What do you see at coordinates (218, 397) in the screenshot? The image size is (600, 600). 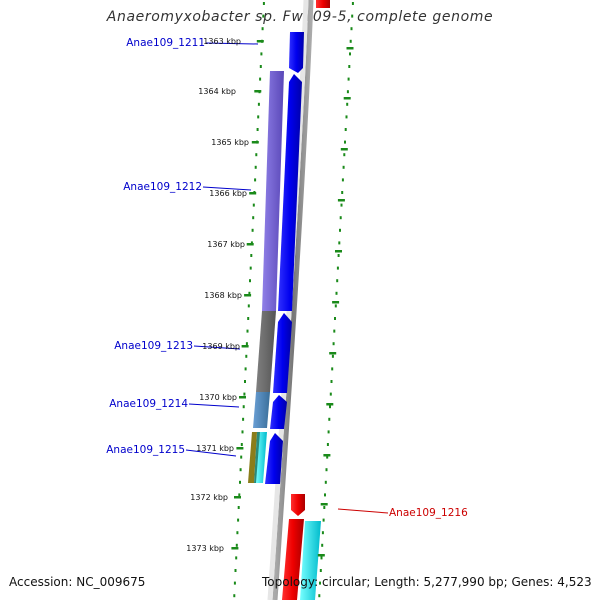 I see `scale-tick-label: 1370 kbp` at bounding box center [218, 397].